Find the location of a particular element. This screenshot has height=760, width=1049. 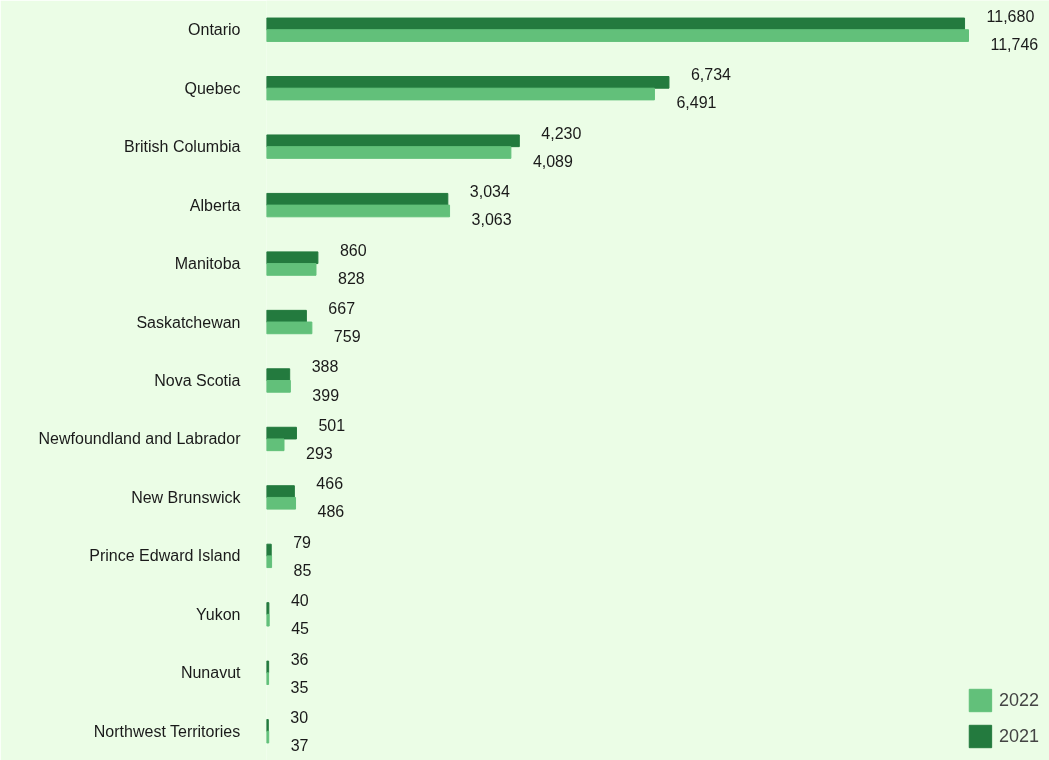

data-label: 388 is located at coordinates (325, 367).